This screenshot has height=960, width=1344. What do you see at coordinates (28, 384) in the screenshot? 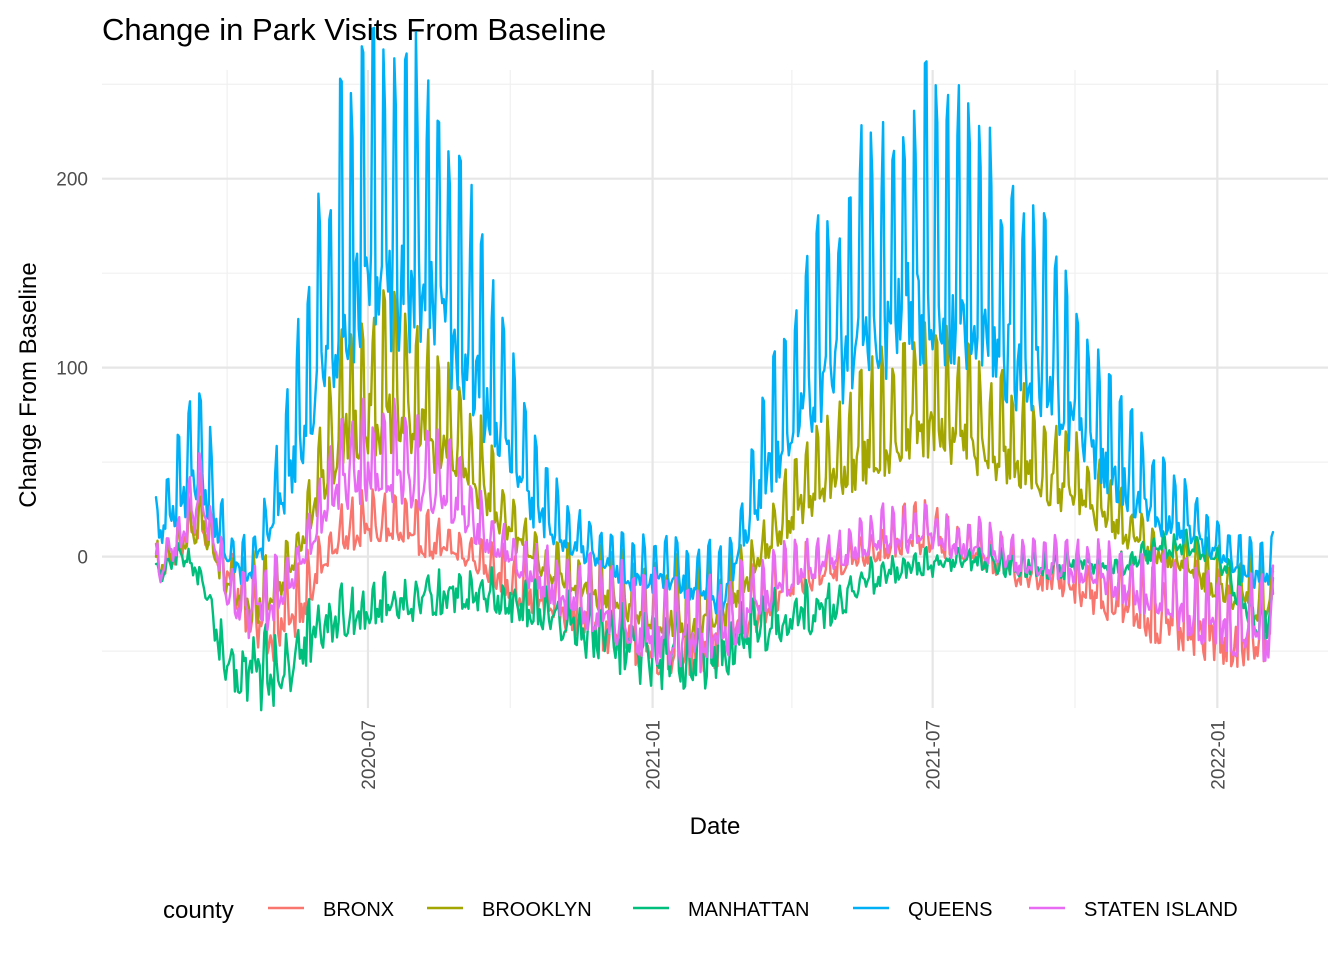
I see `y-axis-title: Change From Baseline` at bounding box center [28, 384].